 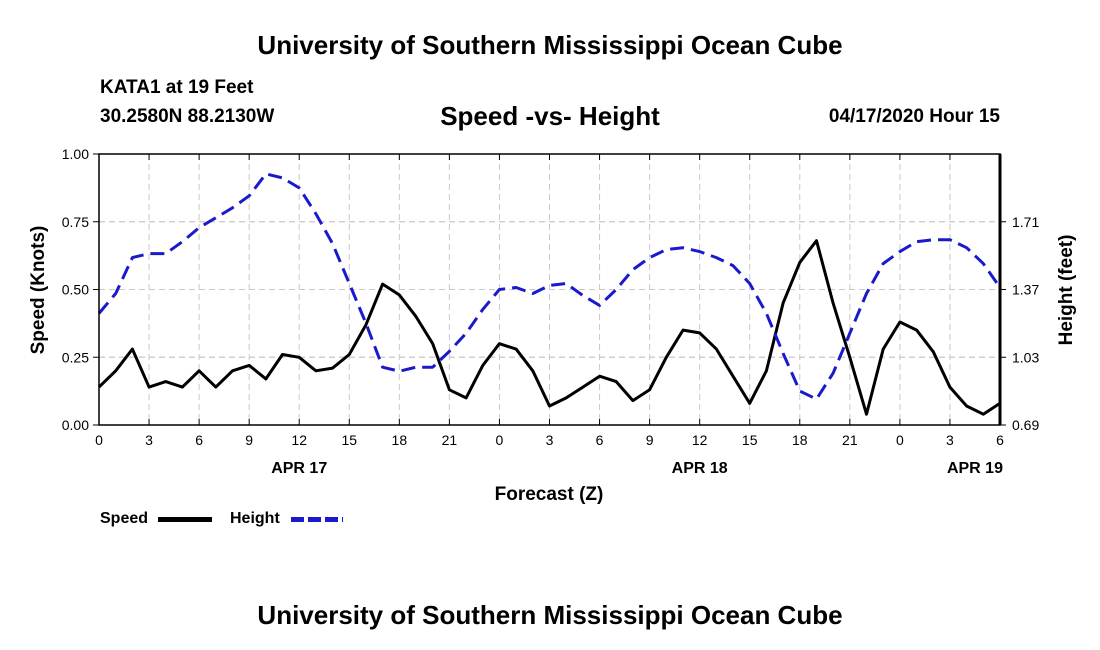 What do you see at coordinates (75, 290) in the screenshot?
I see `y-tick-label: 0.50` at bounding box center [75, 290].